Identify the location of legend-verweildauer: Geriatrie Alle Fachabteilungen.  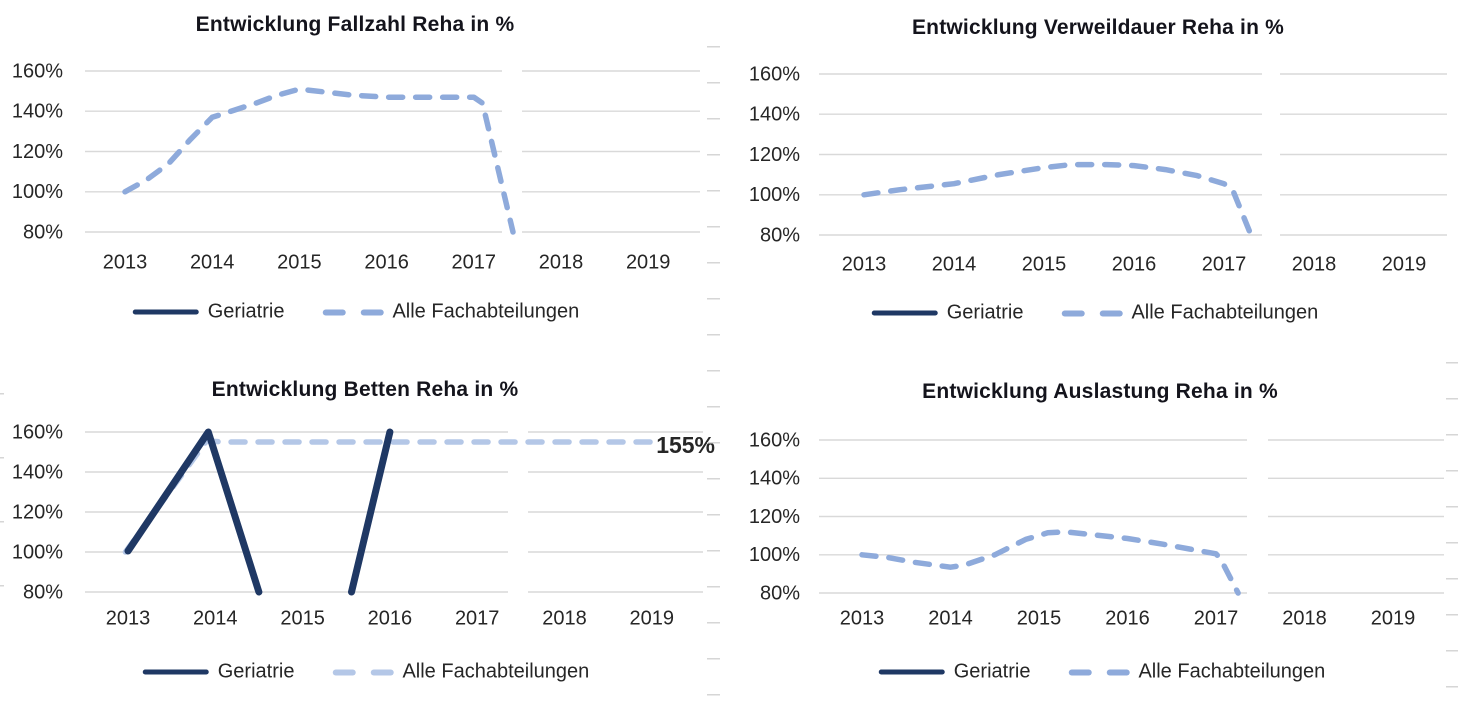
(1094, 313).